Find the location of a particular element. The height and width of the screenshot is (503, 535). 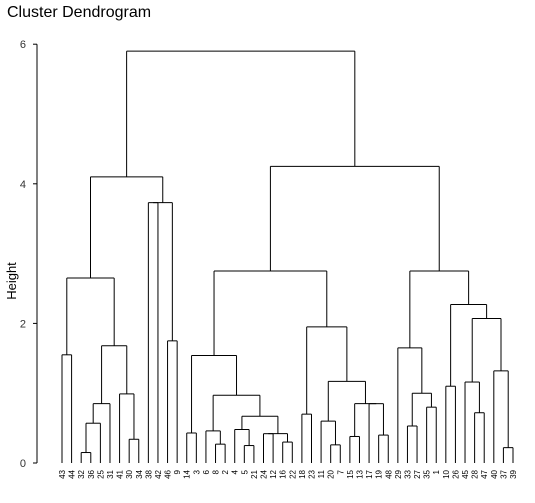

leaf-label: 2 is located at coordinates (225, 471).